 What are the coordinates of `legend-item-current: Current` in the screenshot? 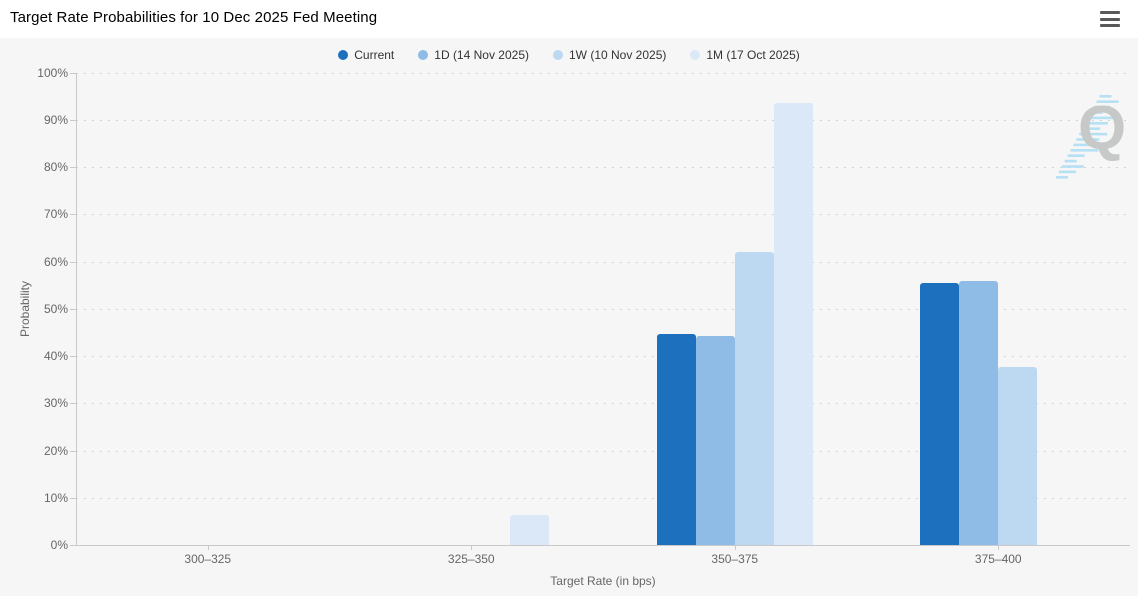 It's located at (366, 55).